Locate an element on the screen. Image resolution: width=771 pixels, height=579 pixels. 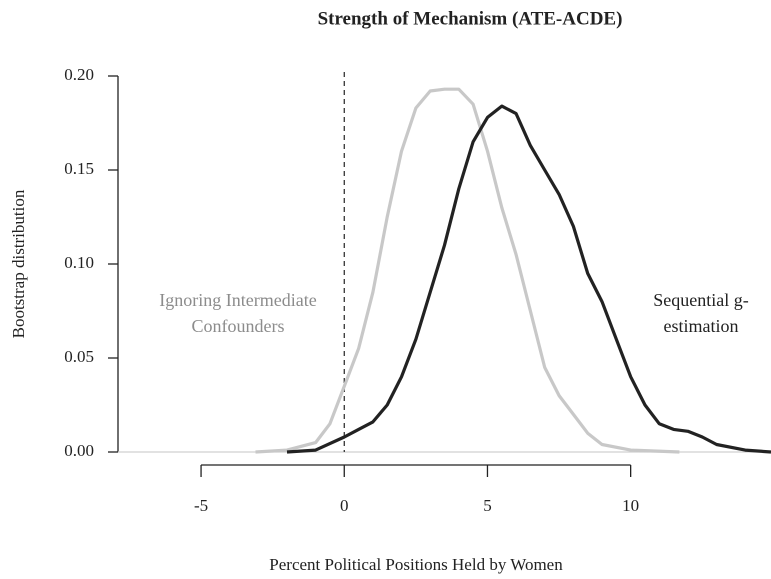
series-label: Ignoring Intermediate Confounders is located at coordinates (238, 313).